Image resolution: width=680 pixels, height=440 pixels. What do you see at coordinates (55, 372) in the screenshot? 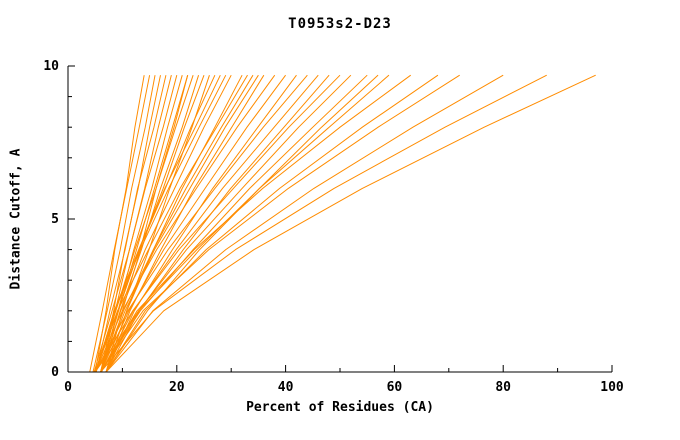
I see `y-tick-label: 0` at bounding box center [55, 372].